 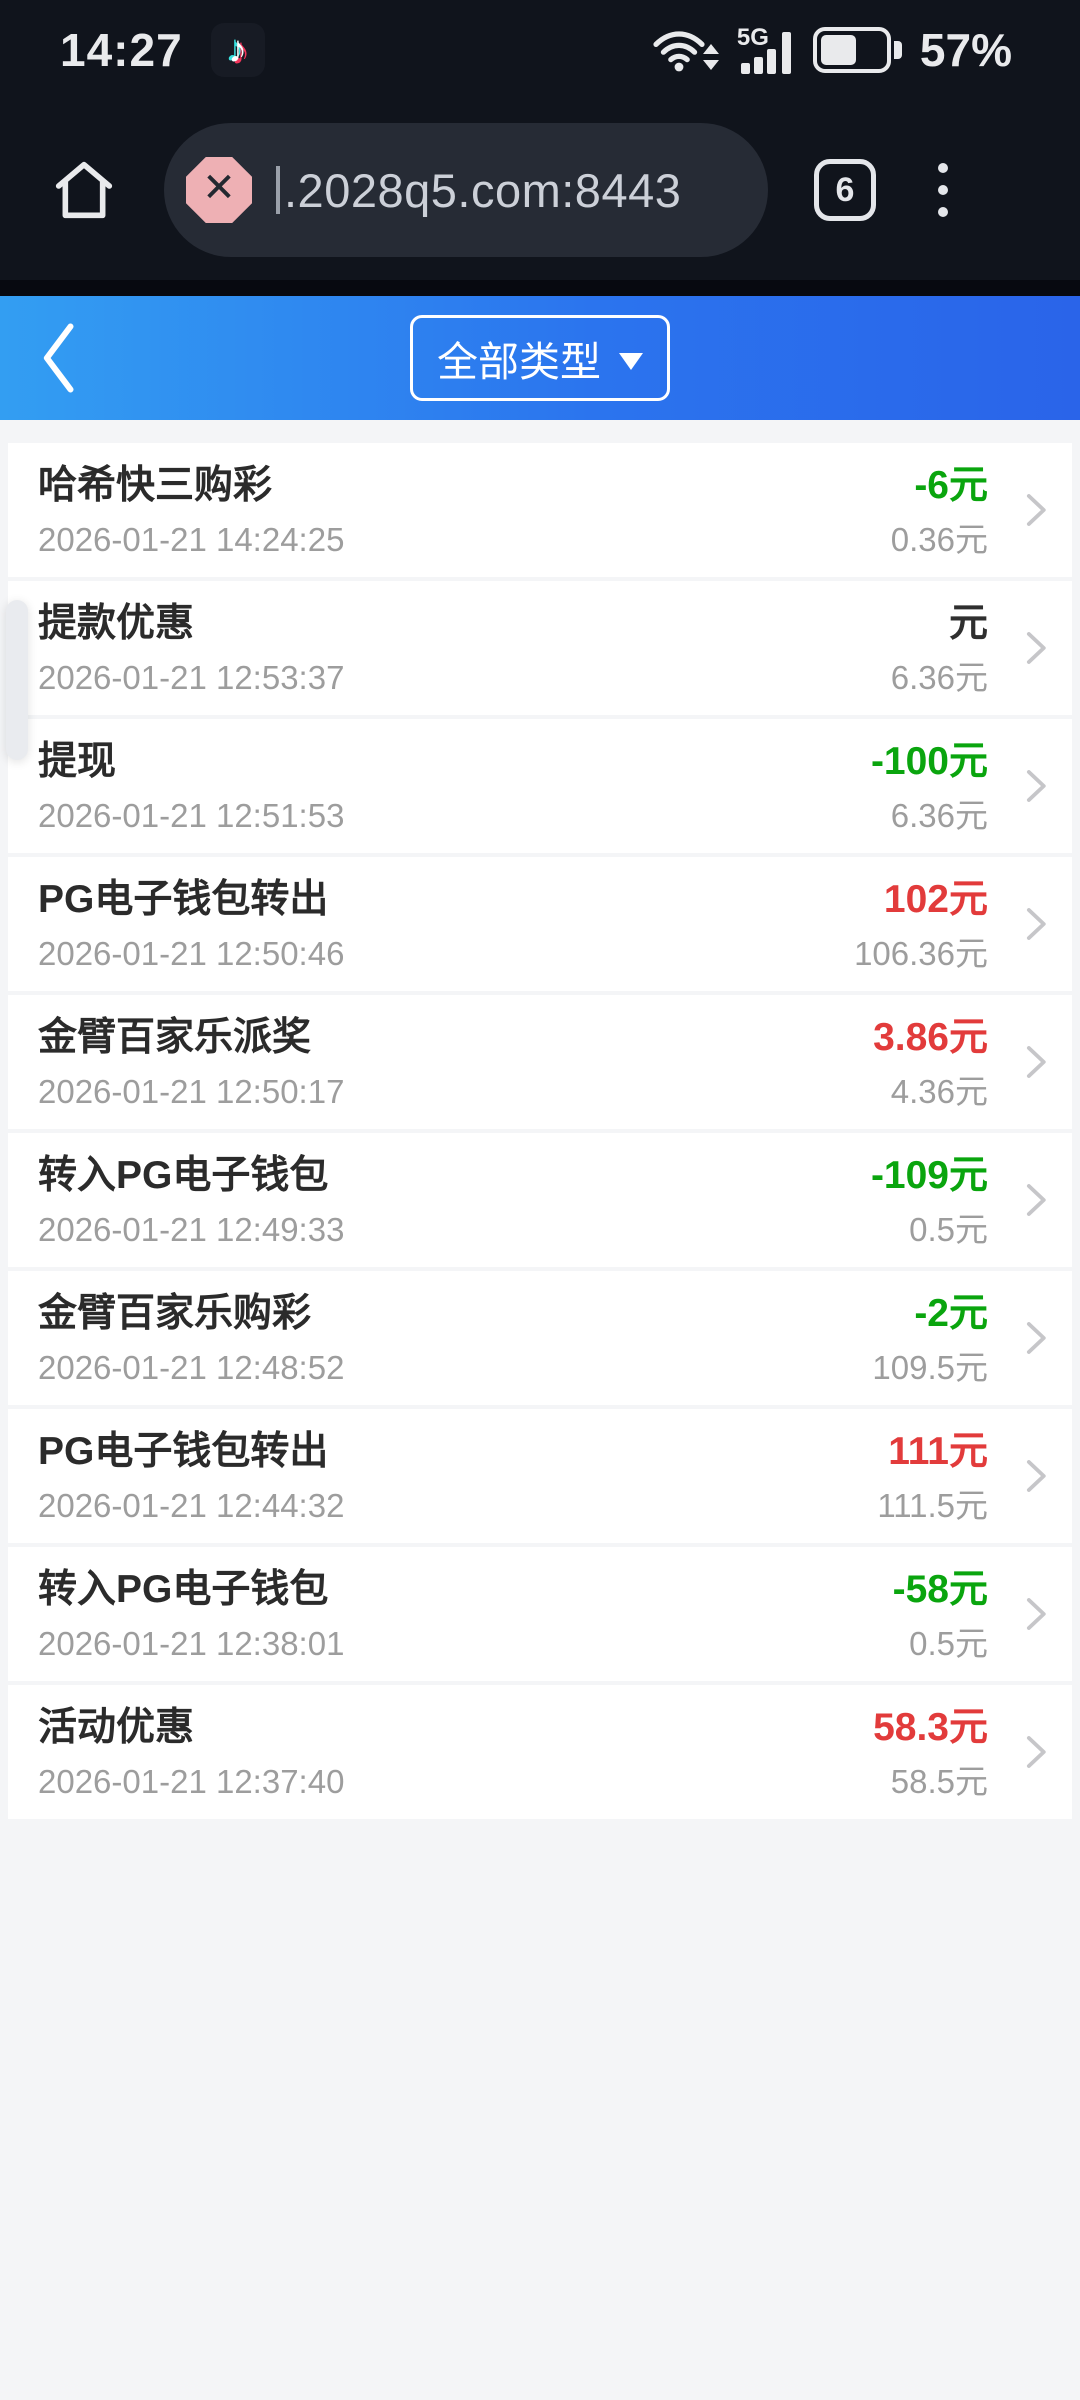 What do you see at coordinates (175, 1313) in the screenshot?
I see `transaction-title: 金臂百家乐购彩` at bounding box center [175, 1313].